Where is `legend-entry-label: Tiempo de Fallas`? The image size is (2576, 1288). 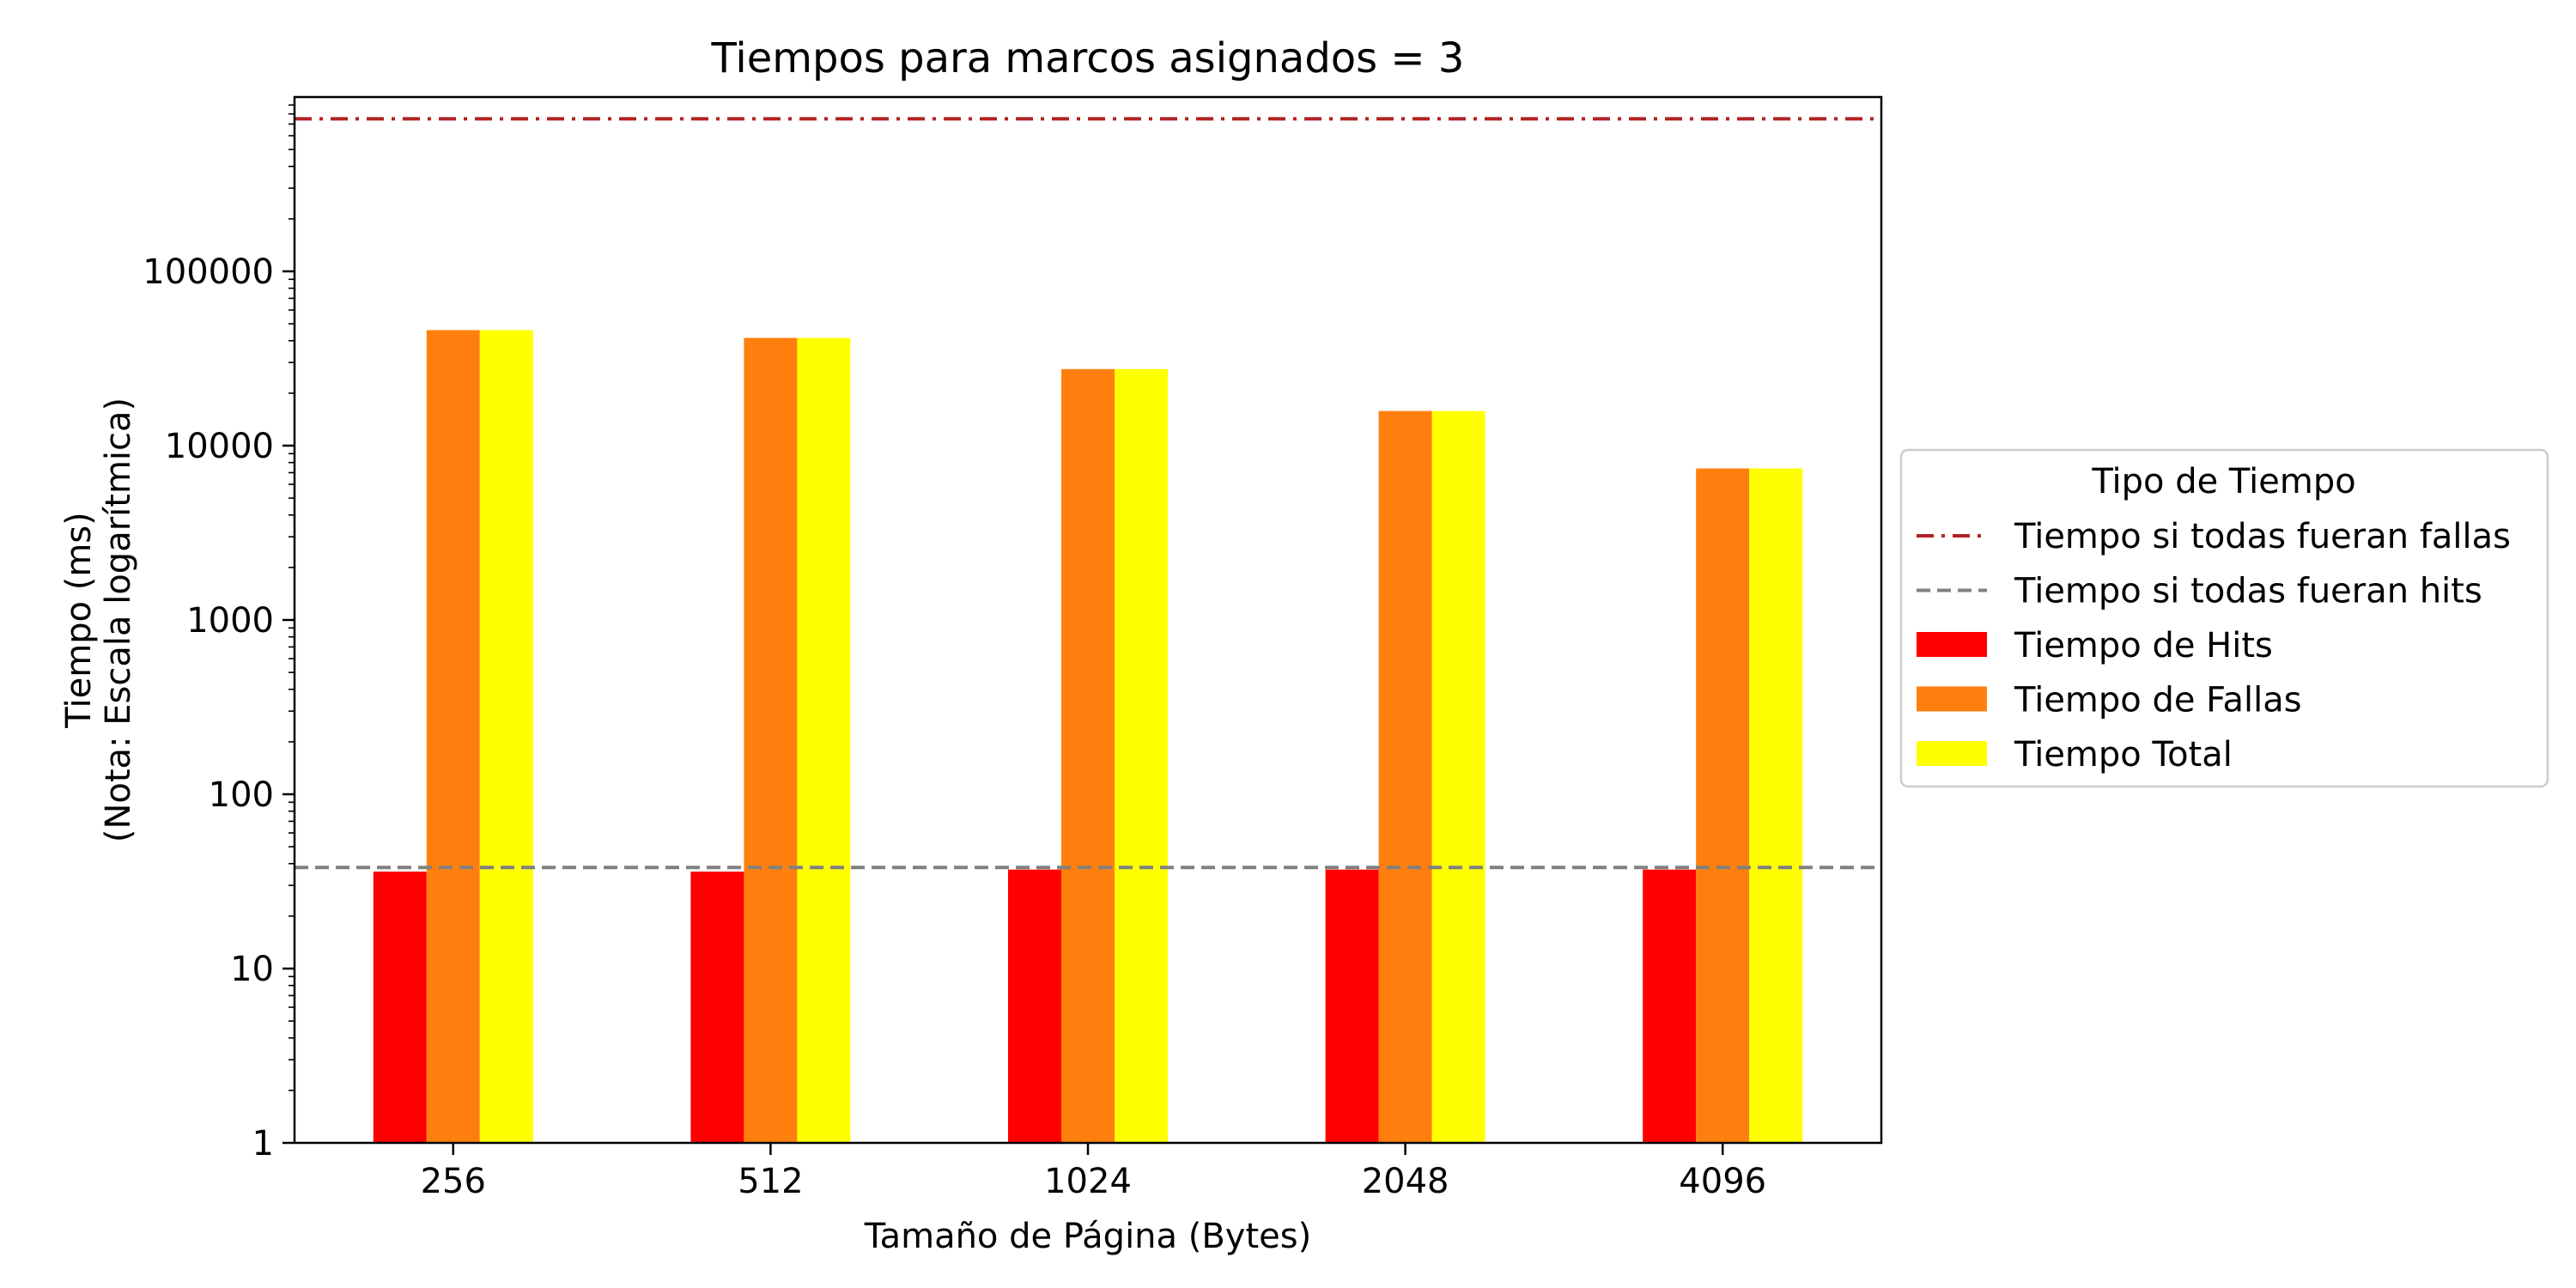 legend-entry-label: Tiempo de Fallas is located at coordinates (2158, 700).